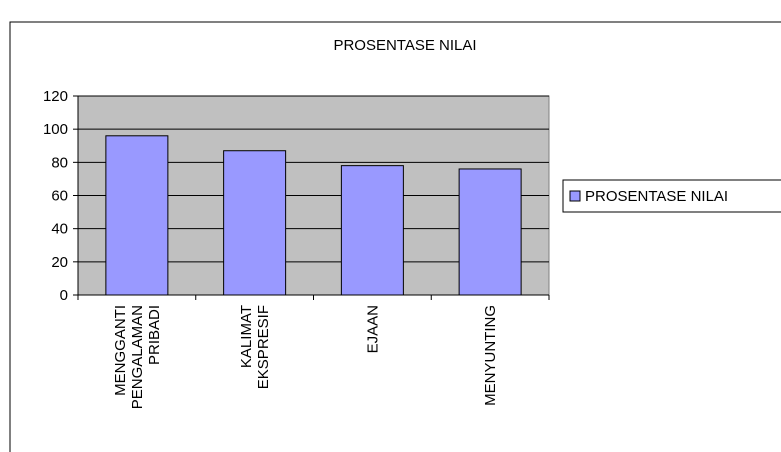 The height and width of the screenshot is (452, 781). What do you see at coordinates (55, 129) in the screenshot?
I see `y-tick-label: 100` at bounding box center [55, 129].